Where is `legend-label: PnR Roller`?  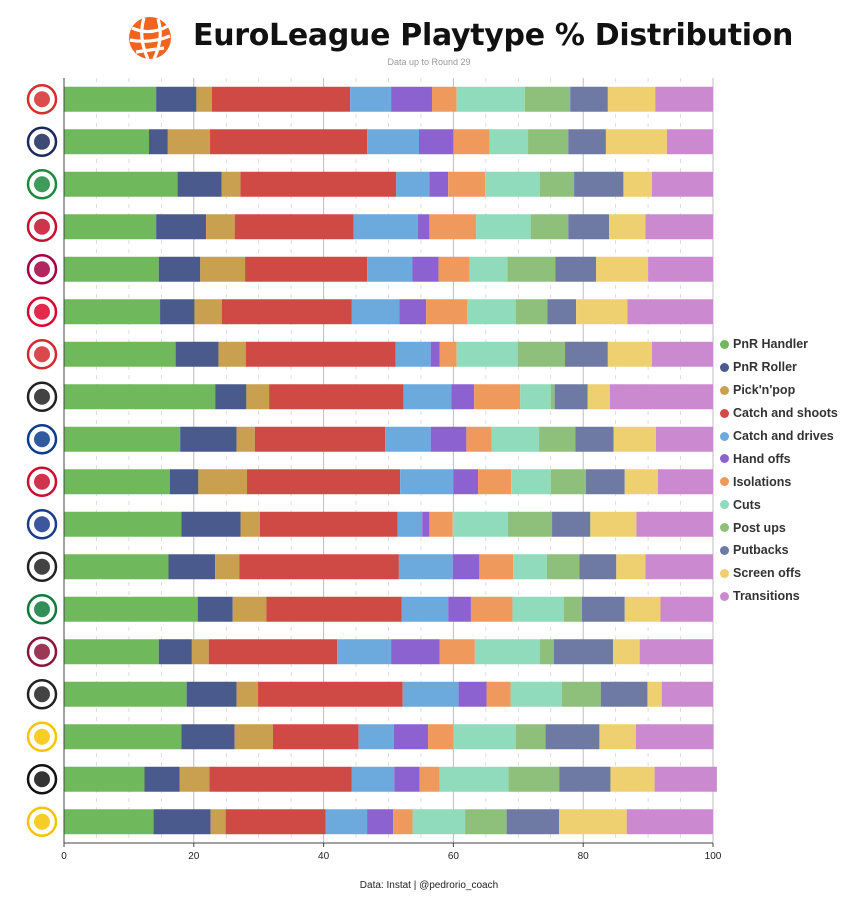
legend-label: PnR Roller is located at coordinates (765, 367).